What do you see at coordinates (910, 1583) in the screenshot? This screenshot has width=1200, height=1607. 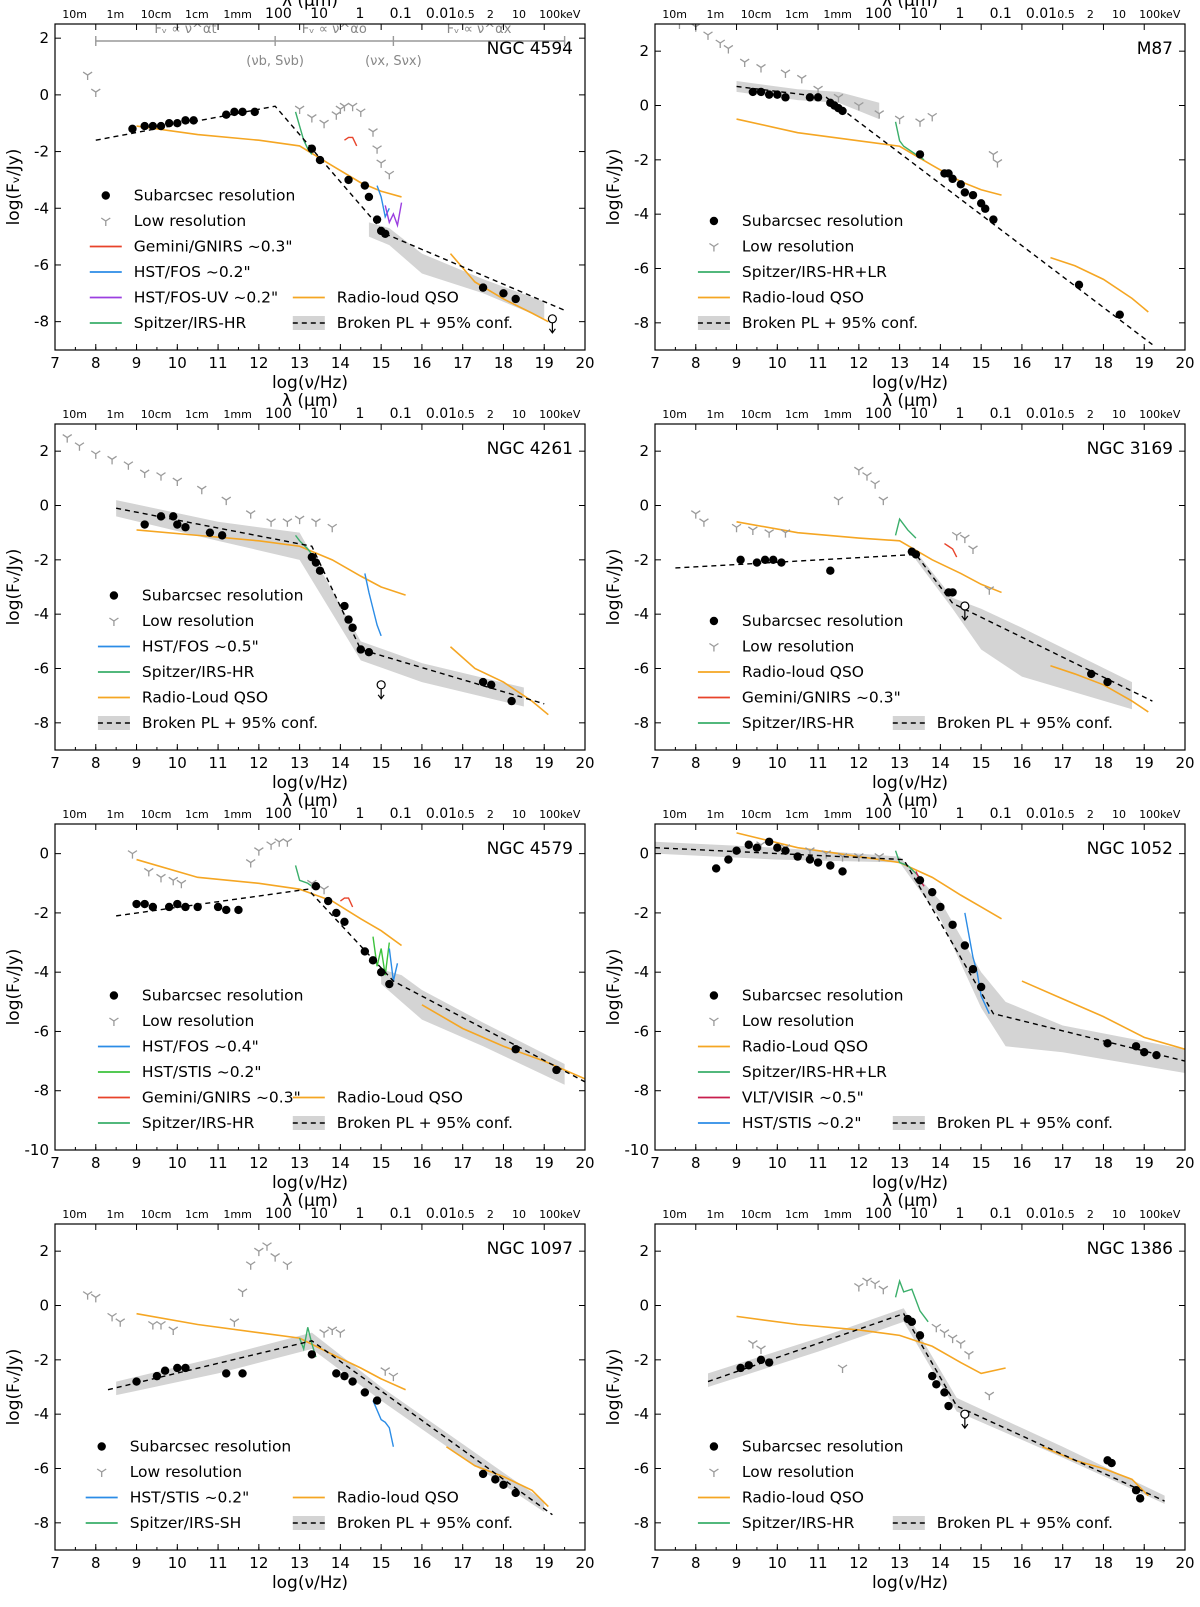 I see `x-axis-title: log(ν/Hz)` at bounding box center [910, 1583].